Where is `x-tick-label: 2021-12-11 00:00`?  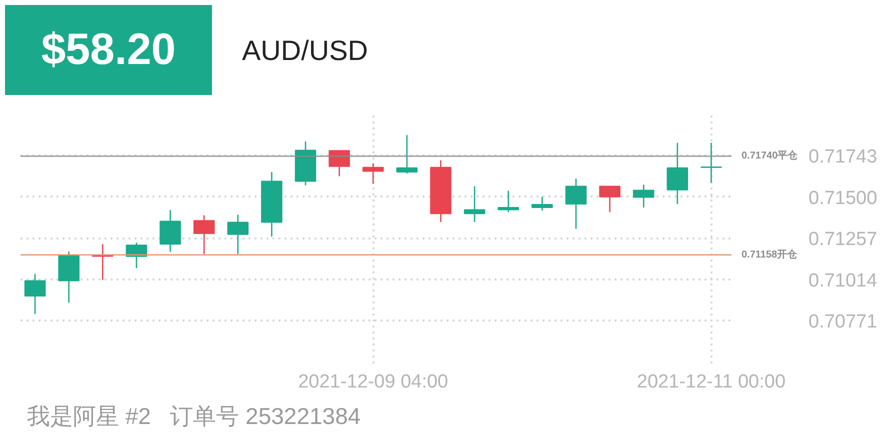
x-tick-label: 2021-12-11 00:00 is located at coordinates (711, 382).